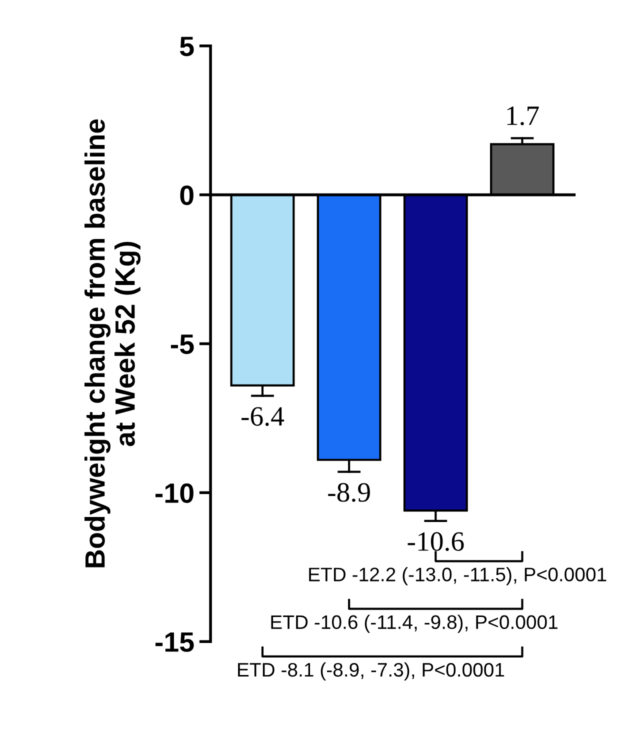 Image resolution: width=638 pixels, height=740 pixels. I want to click on y-axis-title: Bodyweight change from baseline at Week 52 (Kg), so click(112, 343).